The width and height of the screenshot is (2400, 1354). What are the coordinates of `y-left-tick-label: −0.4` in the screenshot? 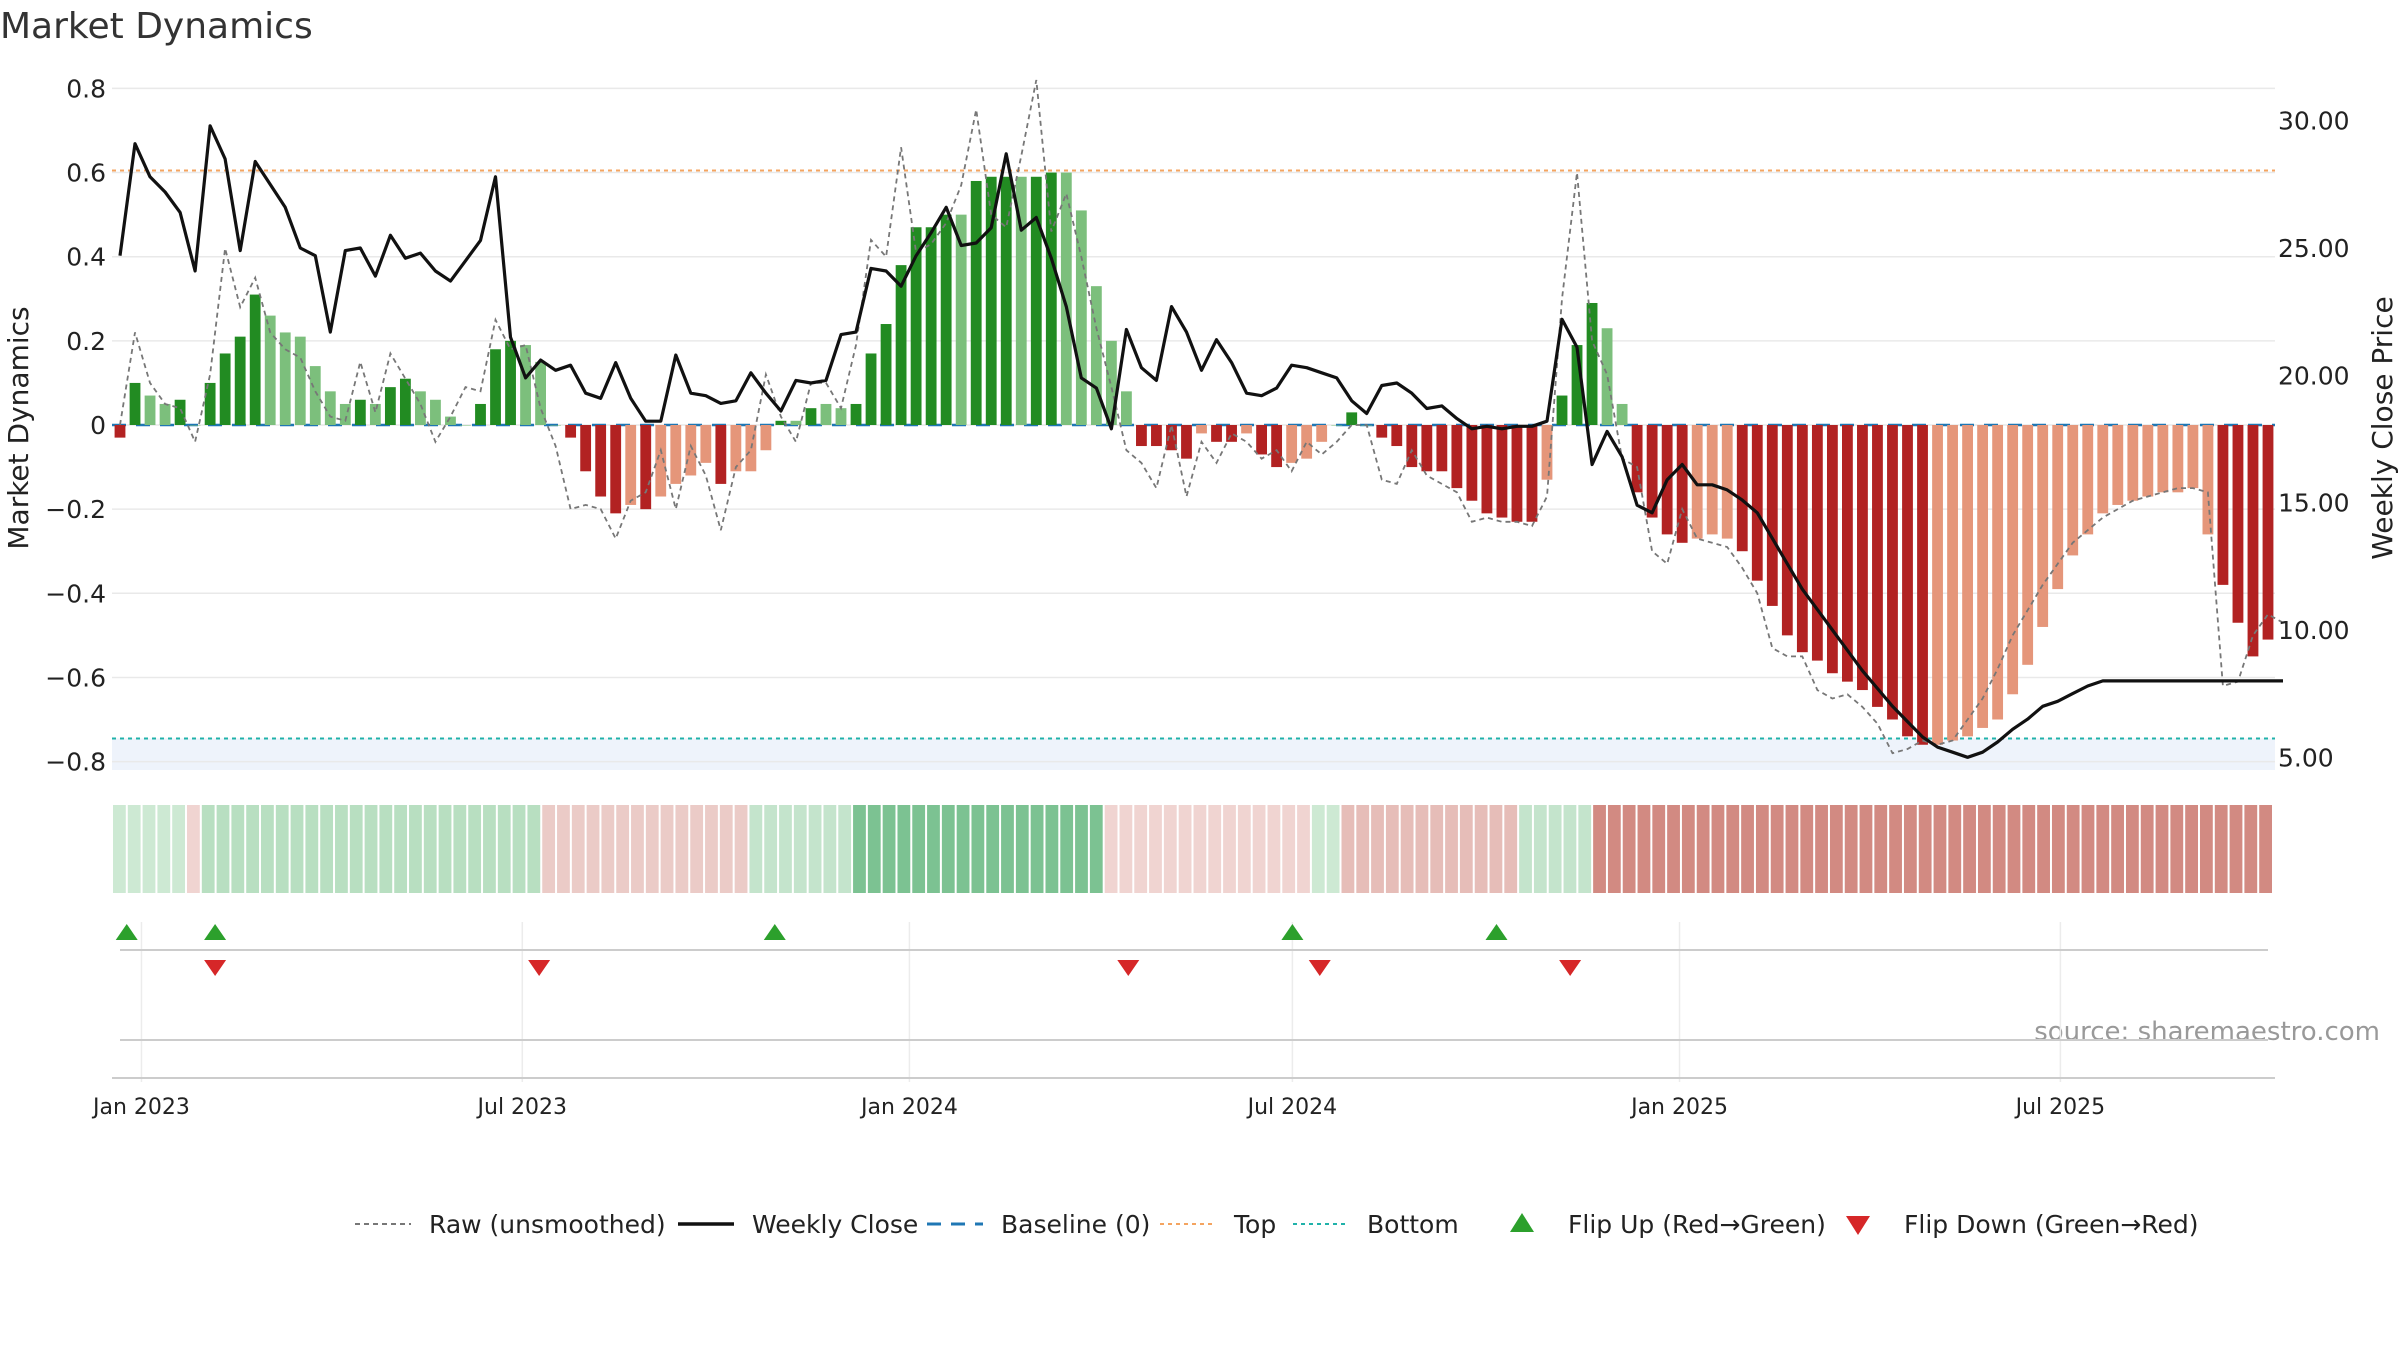 It's located at (75, 593).